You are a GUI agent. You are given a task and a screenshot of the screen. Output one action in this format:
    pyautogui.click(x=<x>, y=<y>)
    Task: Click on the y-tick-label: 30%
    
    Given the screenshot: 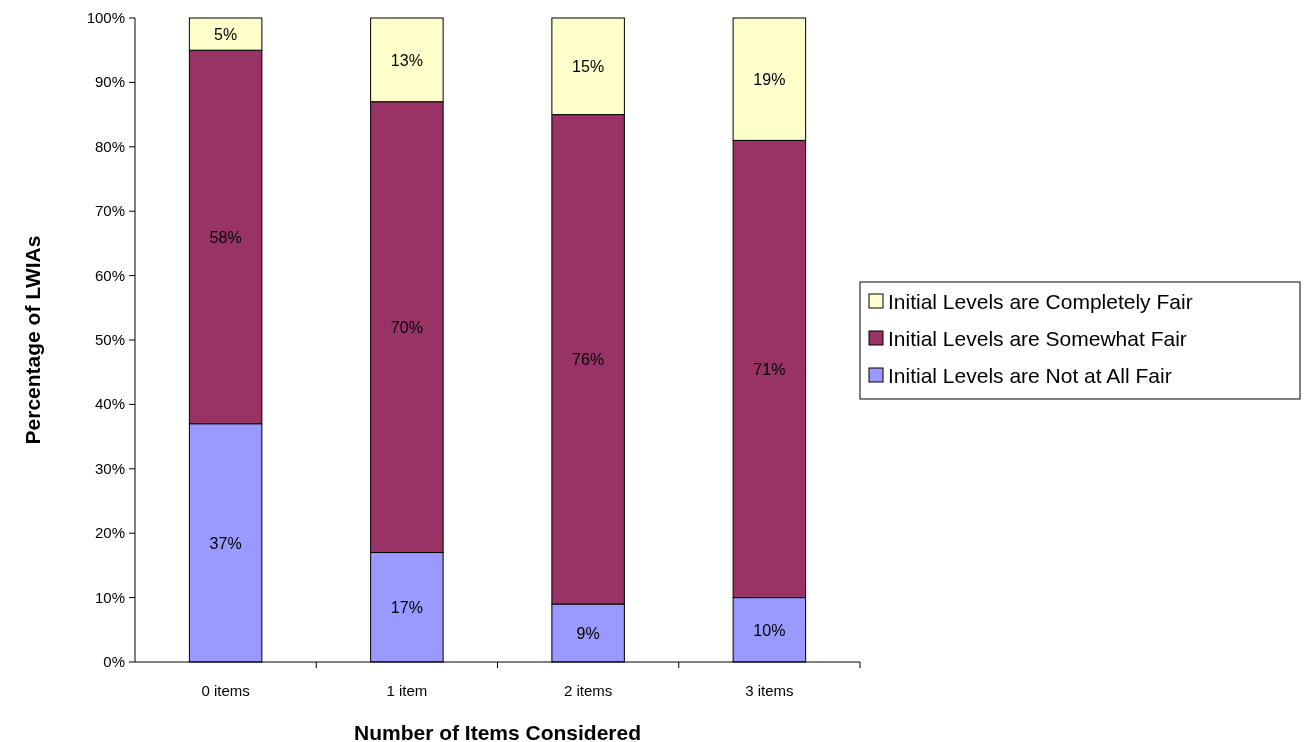 What is the action you would take?
    pyautogui.click(x=109, y=468)
    